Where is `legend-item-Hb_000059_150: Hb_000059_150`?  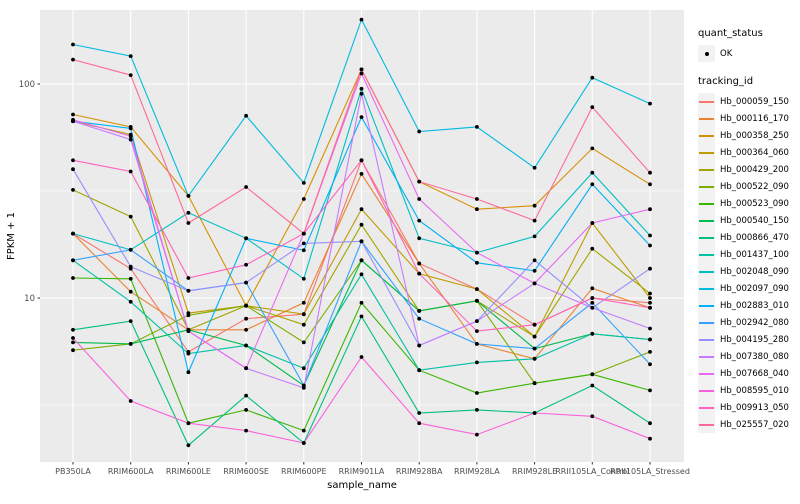 legend-item-Hb_000059_150: Hb_000059_150 is located at coordinates (748, 101).